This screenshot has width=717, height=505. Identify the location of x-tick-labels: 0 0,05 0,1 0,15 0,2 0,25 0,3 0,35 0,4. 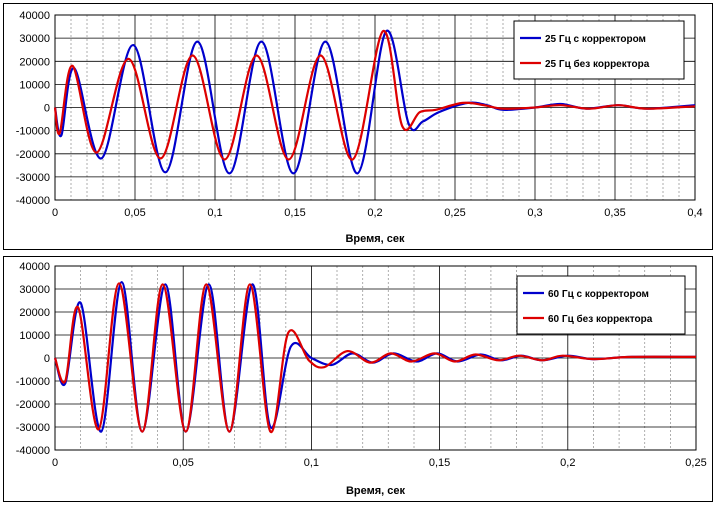
(377, 213).